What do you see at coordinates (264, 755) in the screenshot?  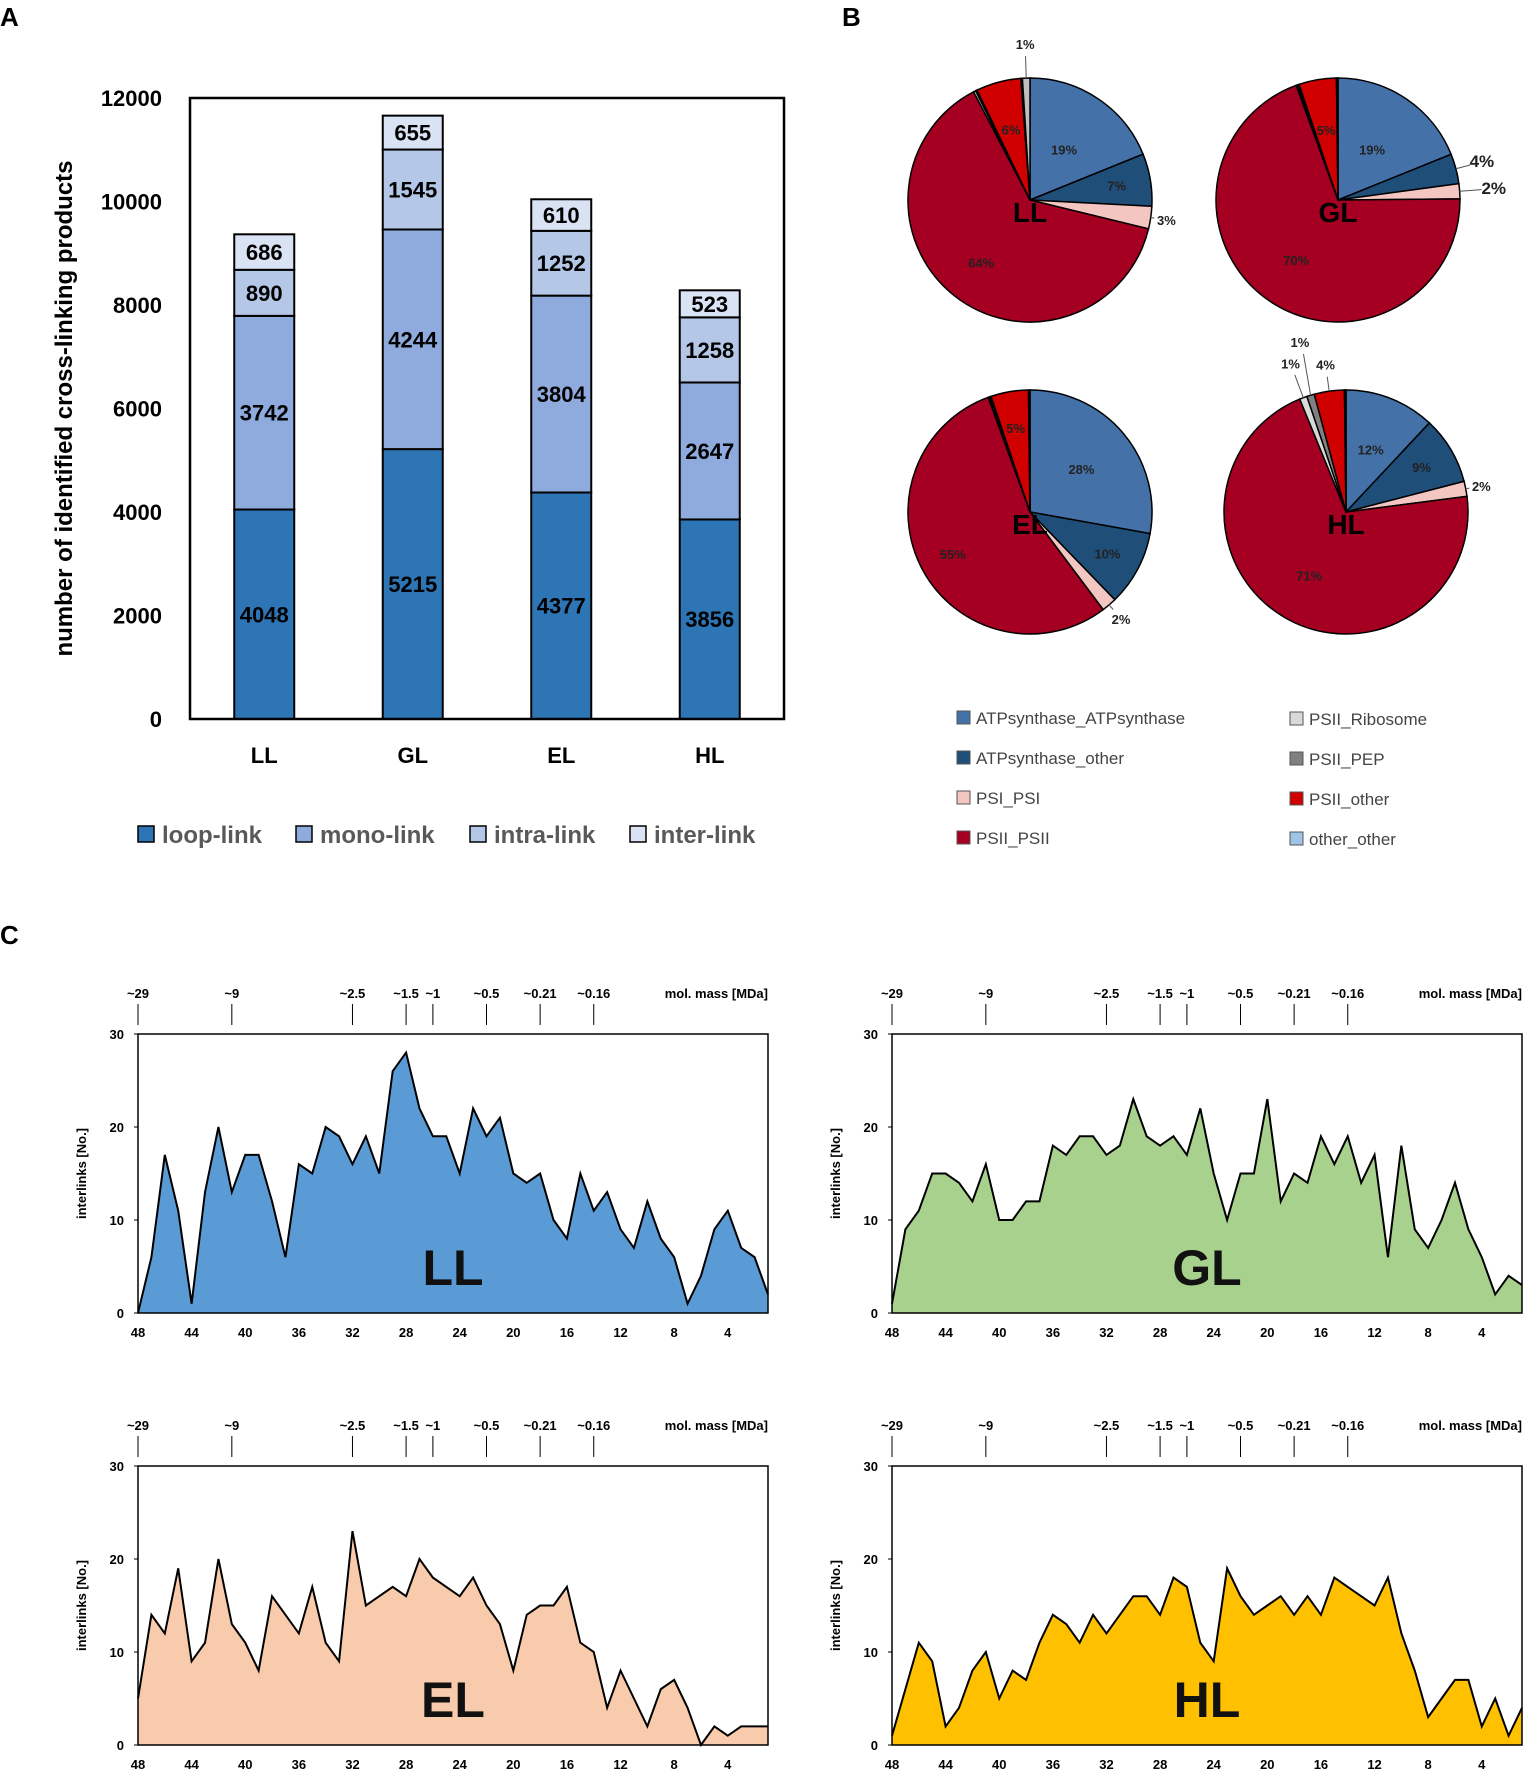 I see `category-label: LL` at bounding box center [264, 755].